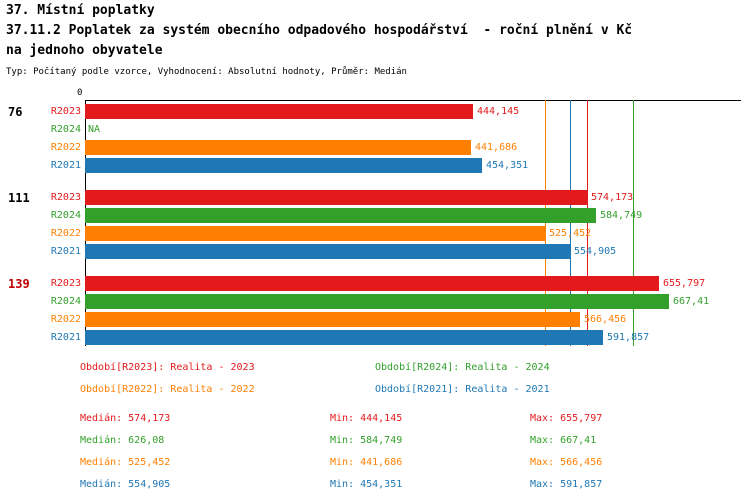  I want to click on bar-value-label: 655,797, so click(684, 283).